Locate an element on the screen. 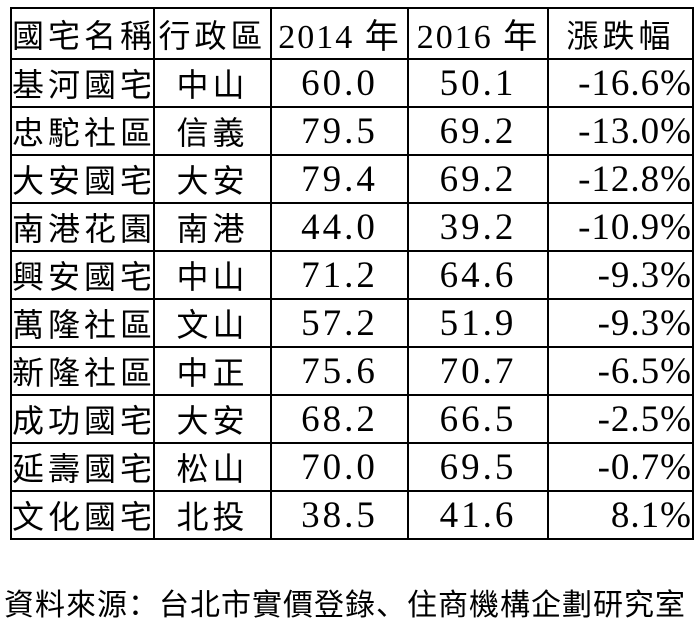 The width and height of the screenshot is (700, 619). cell-price-2016: 66.5 is located at coordinates (478, 419).